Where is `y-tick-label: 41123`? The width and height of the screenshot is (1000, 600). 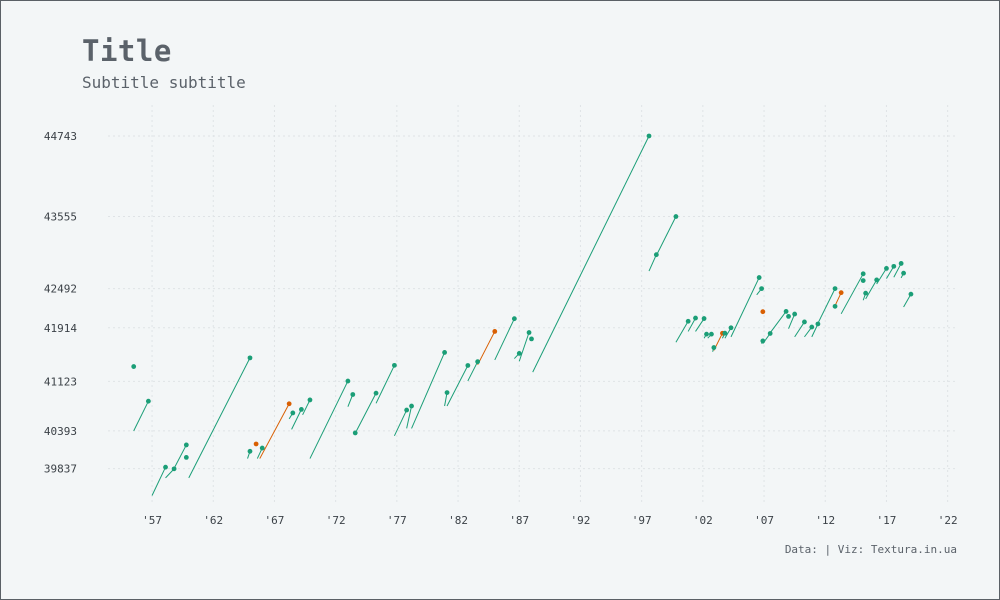
y-tick-label: 41123 is located at coordinates (60, 381).